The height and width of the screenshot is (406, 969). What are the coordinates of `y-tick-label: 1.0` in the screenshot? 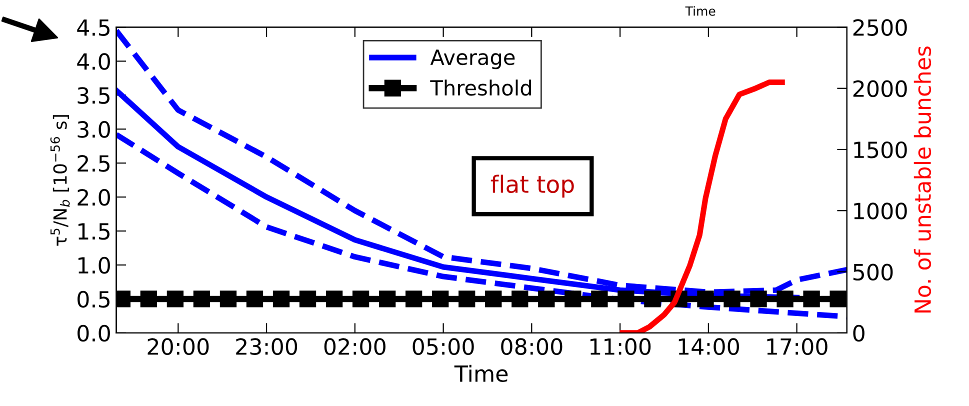 It's located at (94, 265).